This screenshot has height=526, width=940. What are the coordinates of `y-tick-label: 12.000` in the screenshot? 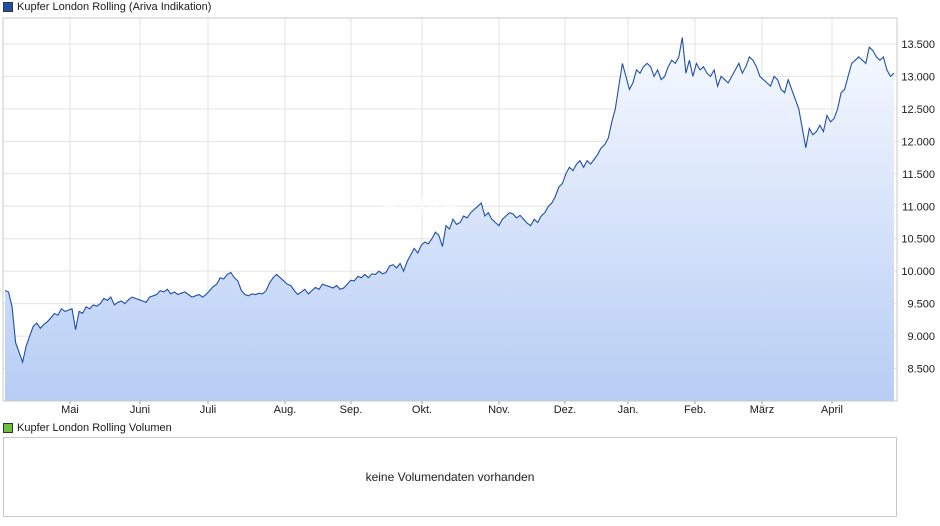 It's located at (918, 142).